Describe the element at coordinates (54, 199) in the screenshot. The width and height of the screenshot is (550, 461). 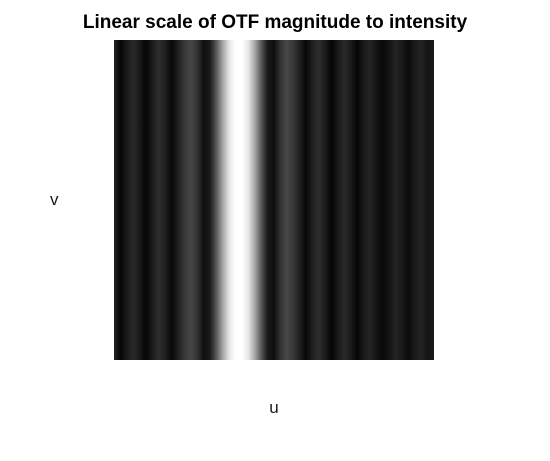
I see `y-axis-label: v` at that location.